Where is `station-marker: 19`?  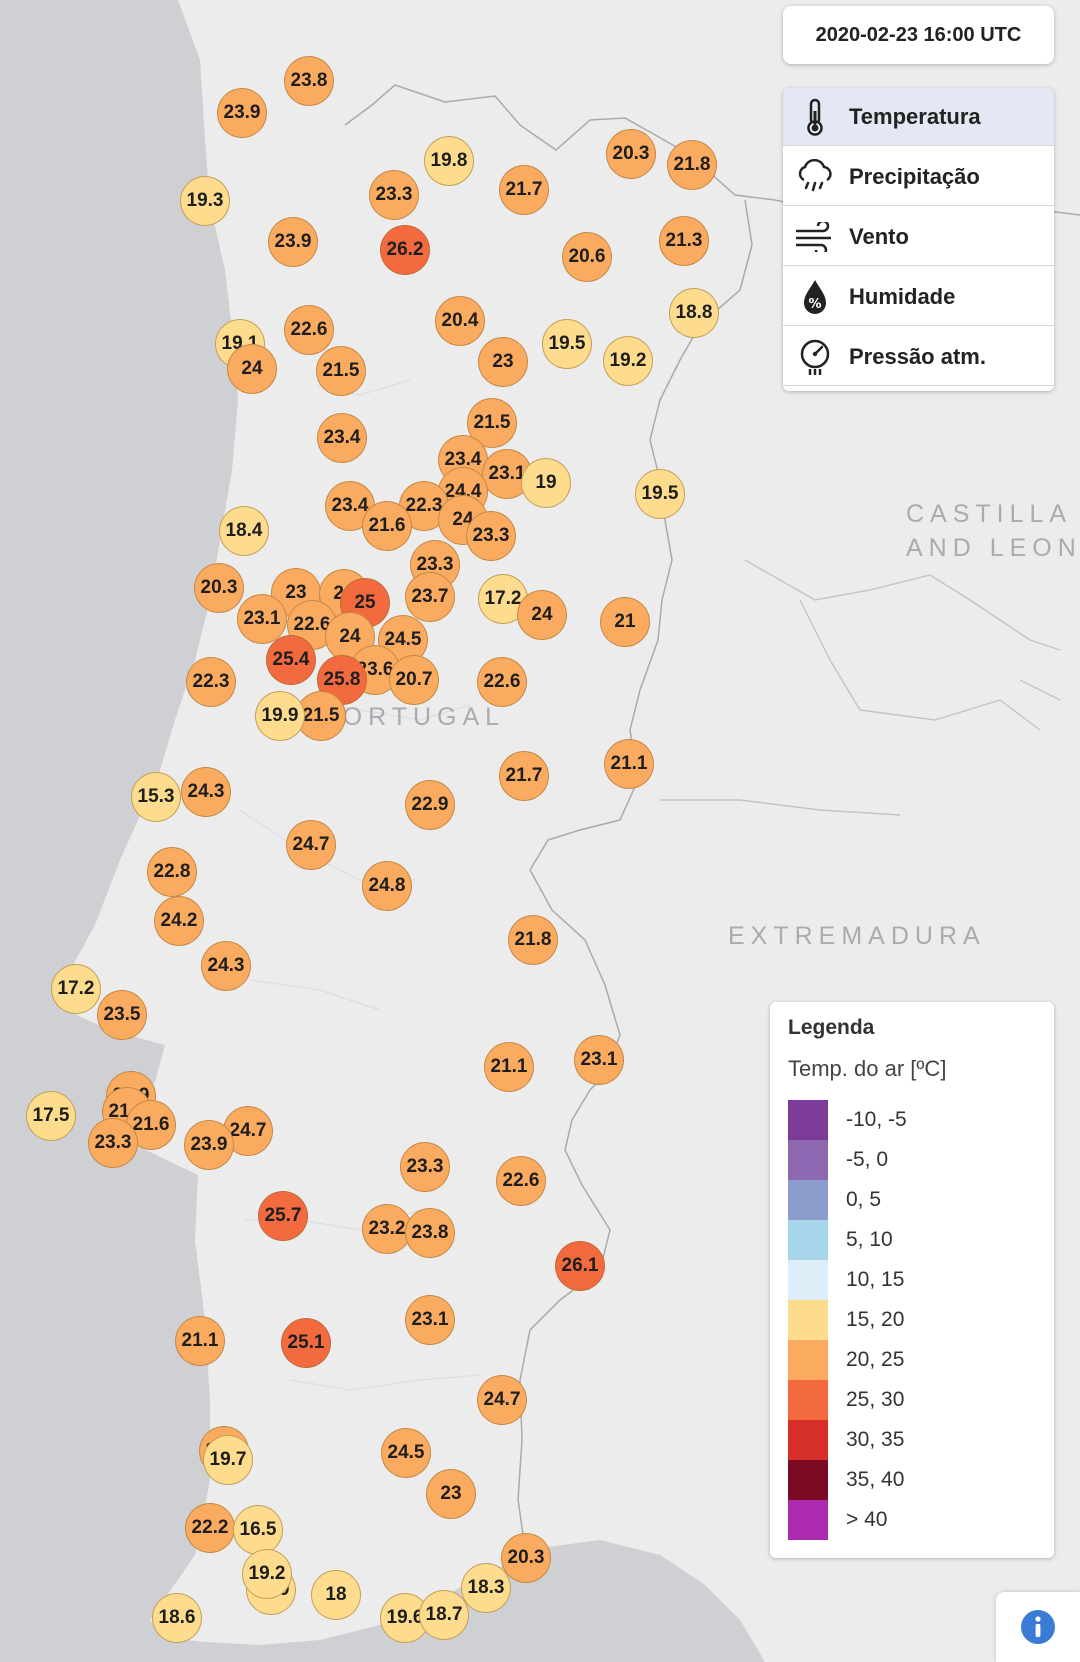 station-marker: 19 is located at coordinates (546, 483).